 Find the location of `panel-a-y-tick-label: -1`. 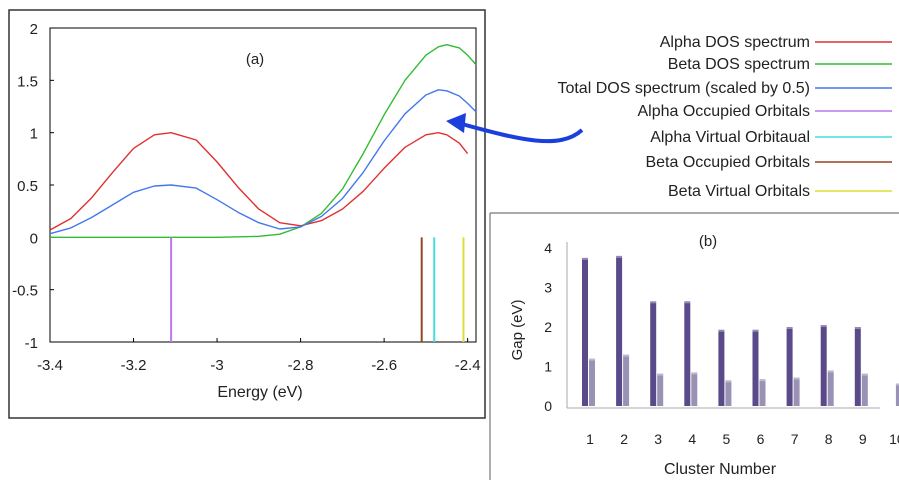

panel-a-y-tick-label: -1 is located at coordinates (31, 343).